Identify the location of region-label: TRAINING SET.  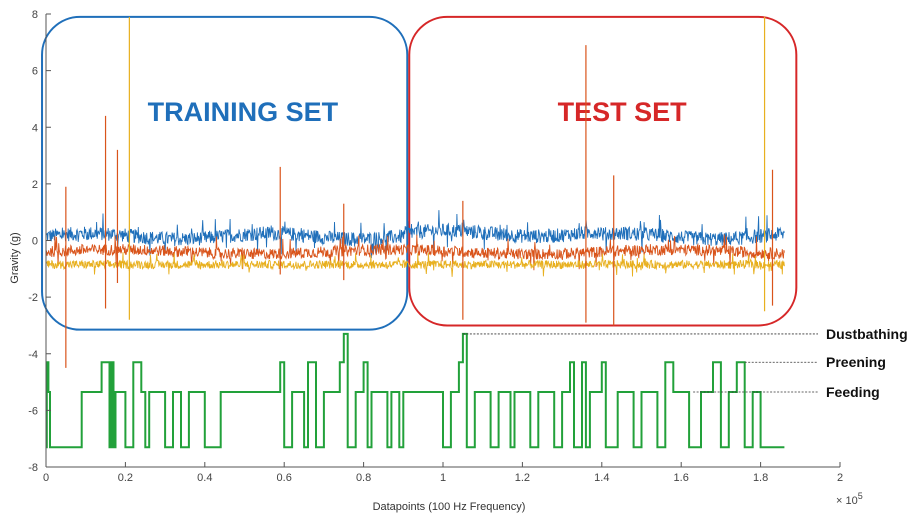
(243, 112).